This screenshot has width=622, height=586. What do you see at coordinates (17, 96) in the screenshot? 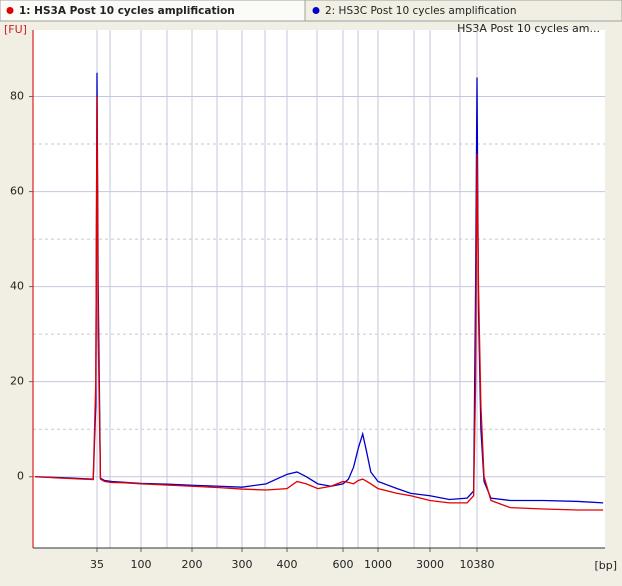
I see `y-tick-label: 80` at bounding box center [17, 96].